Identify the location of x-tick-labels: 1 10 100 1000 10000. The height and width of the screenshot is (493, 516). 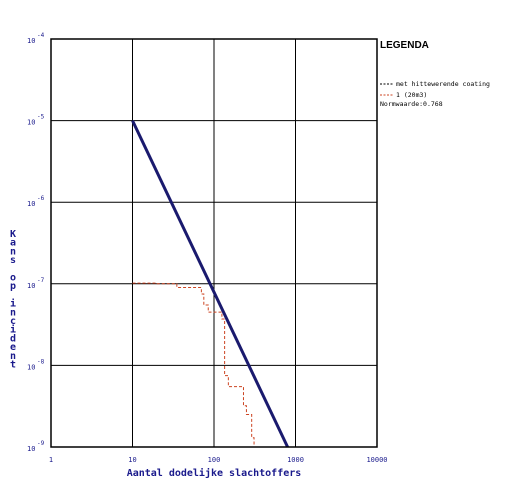
(218, 460).